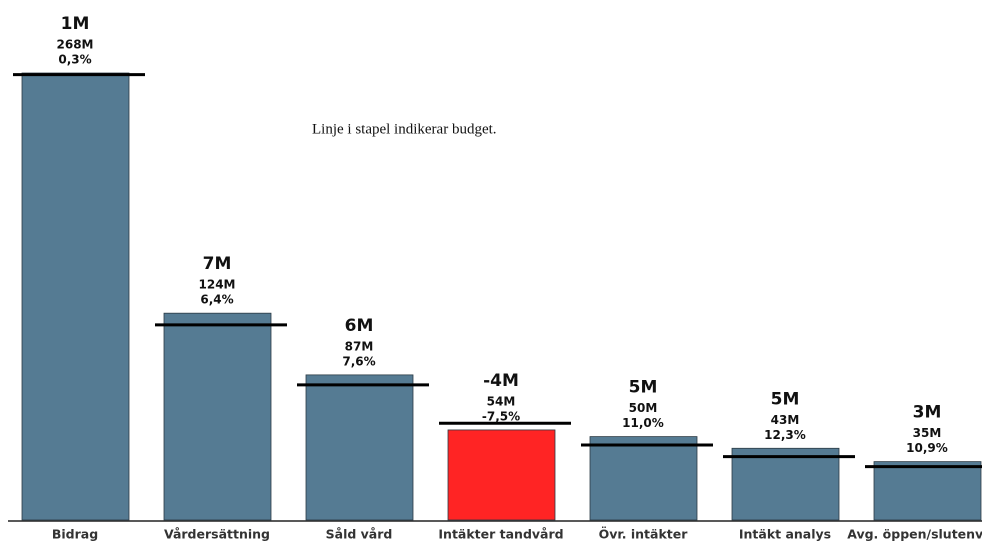  What do you see at coordinates (359, 534) in the screenshot?
I see `x-tick-label: Såld vård` at bounding box center [359, 534].